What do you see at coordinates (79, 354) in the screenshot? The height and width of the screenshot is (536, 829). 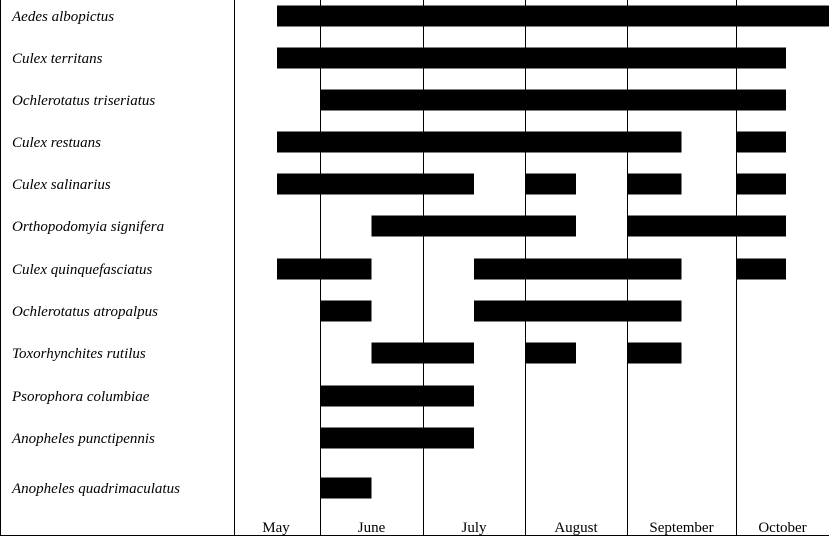 I see `species-label: Toxorhynchites rutilus` at bounding box center [79, 354].